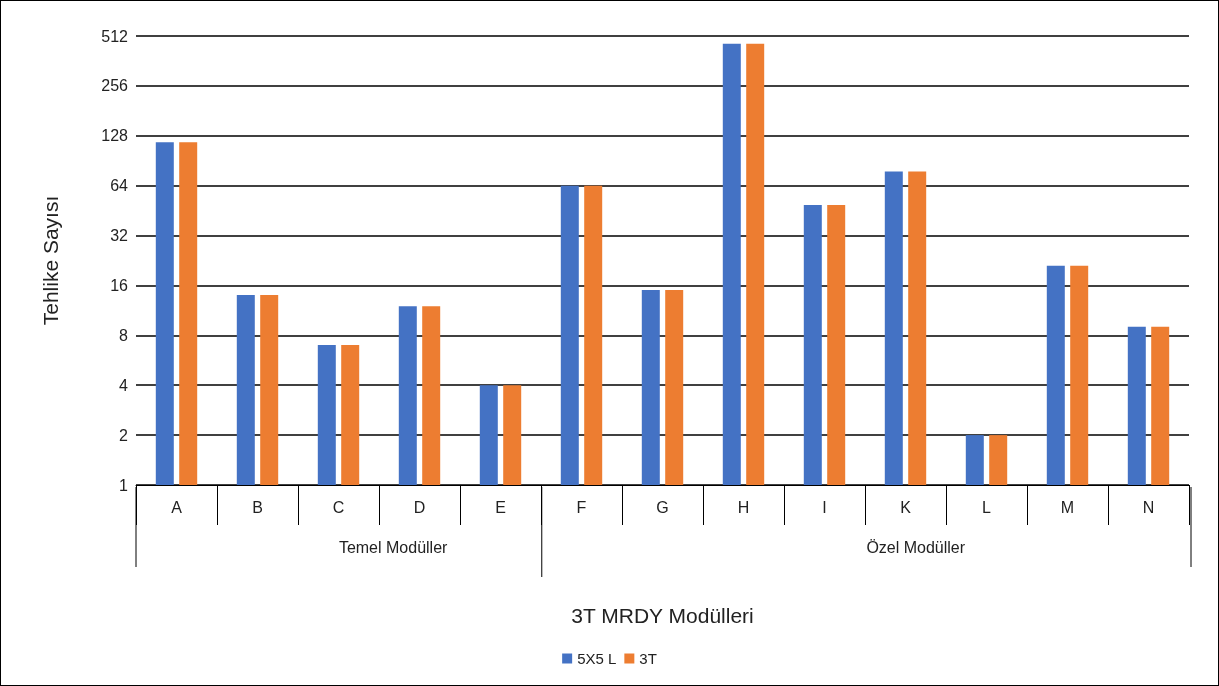 The image size is (1219, 686). I want to click on y-tick-label: 512, so click(115, 36).